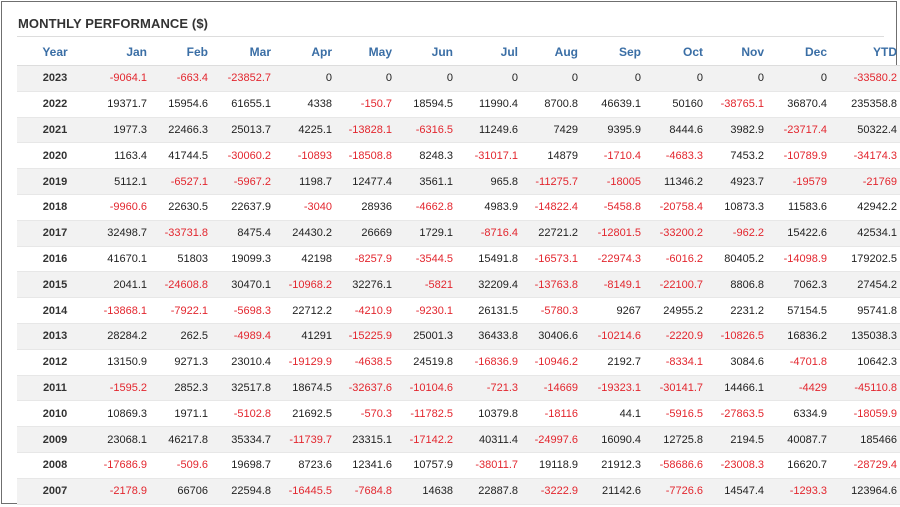  I want to click on month-value-cell: -4989.4, so click(246, 336).